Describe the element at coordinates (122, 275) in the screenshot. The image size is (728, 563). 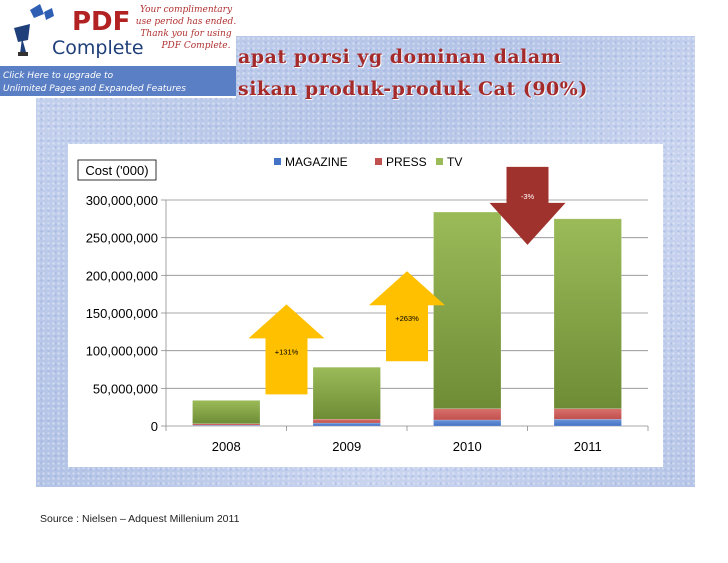
I see `y-tick-label: 200,000,000` at that location.